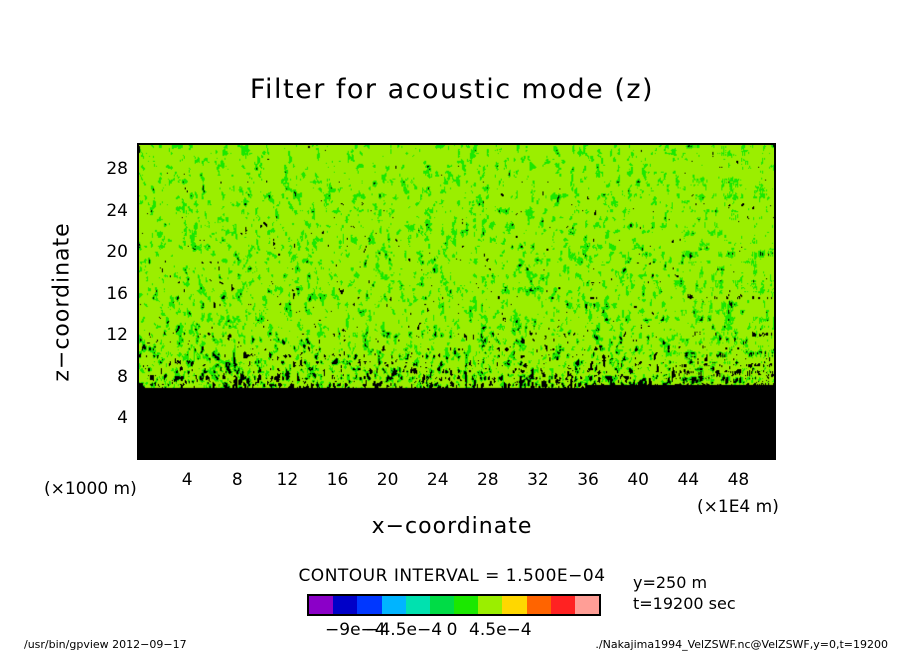 Image resolution: width=904 pixels, height=654 pixels. Describe the element at coordinates (355, 630) in the screenshot. I see `colorbar-tick-0: −9e−4` at that location.